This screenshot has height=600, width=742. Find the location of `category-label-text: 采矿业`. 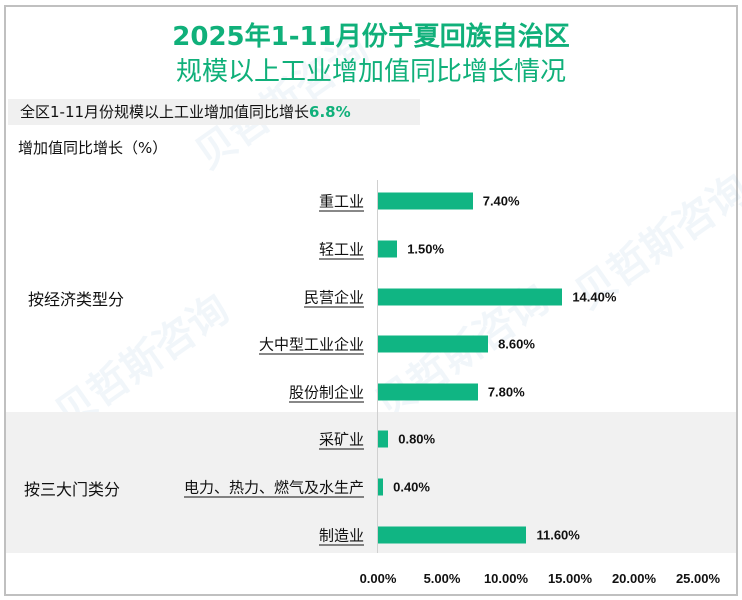

category-label-text: 采矿业 is located at coordinates (341, 440).